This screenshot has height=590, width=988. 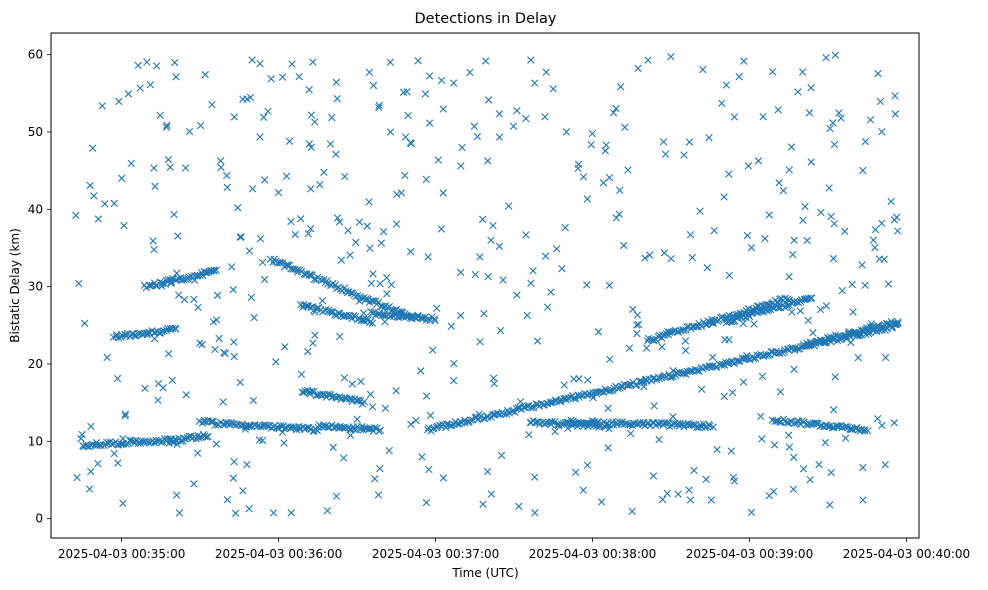 What do you see at coordinates (906, 554) in the screenshot?
I see `x-tick-label: 2025-04-03 00:40:00` at bounding box center [906, 554].